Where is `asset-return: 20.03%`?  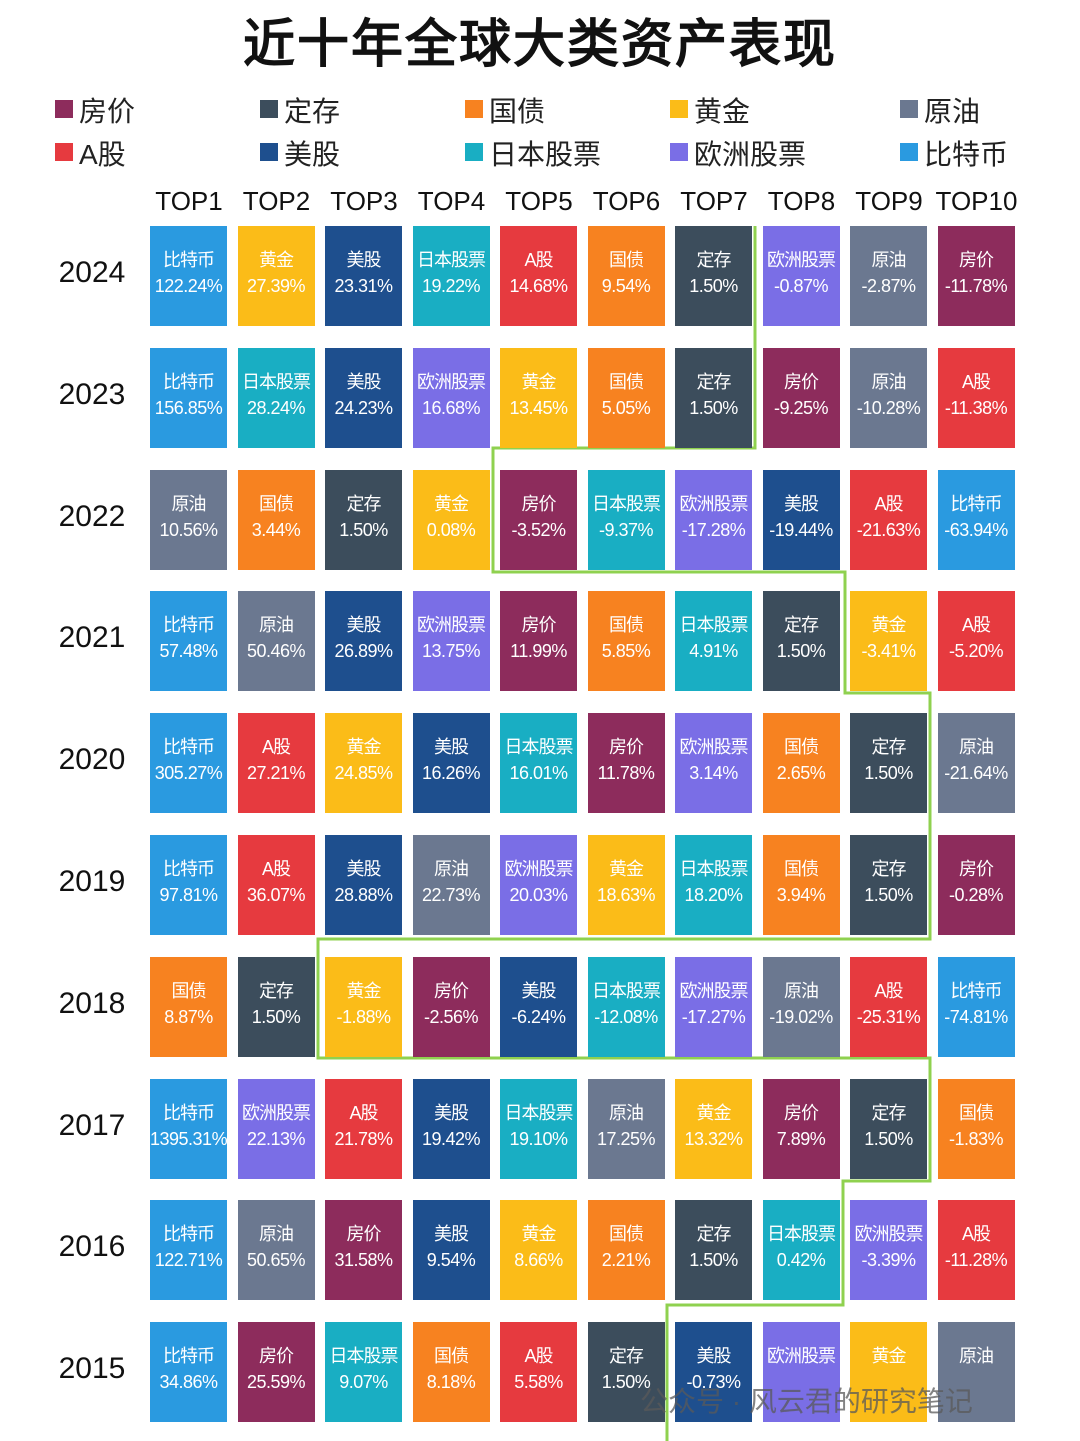
asset-return: 20.03% is located at coordinates (538, 895).